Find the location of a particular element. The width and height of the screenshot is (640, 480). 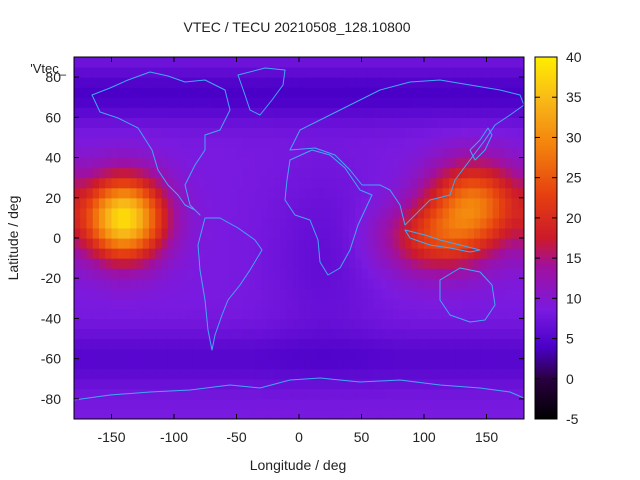

colorbar-tick-label: 10 is located at coordinates (574, 298).